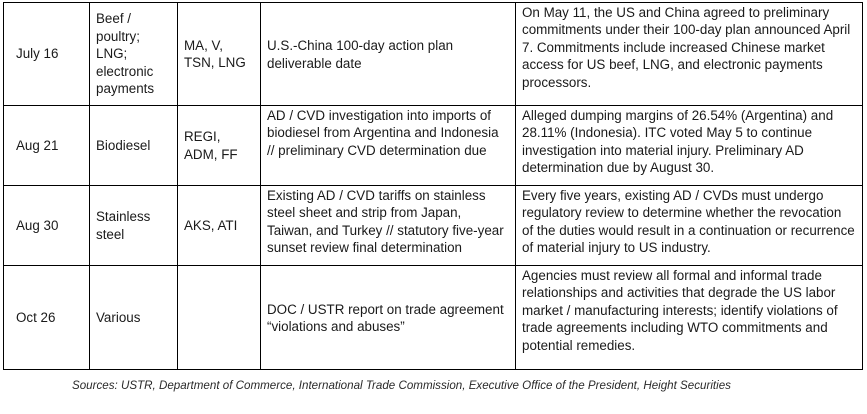 This screenshot has width=867, height=414. What do you see at coordinates (219, 317) in the screenshot?
I see `tickers` at bounding box center [219, 317].